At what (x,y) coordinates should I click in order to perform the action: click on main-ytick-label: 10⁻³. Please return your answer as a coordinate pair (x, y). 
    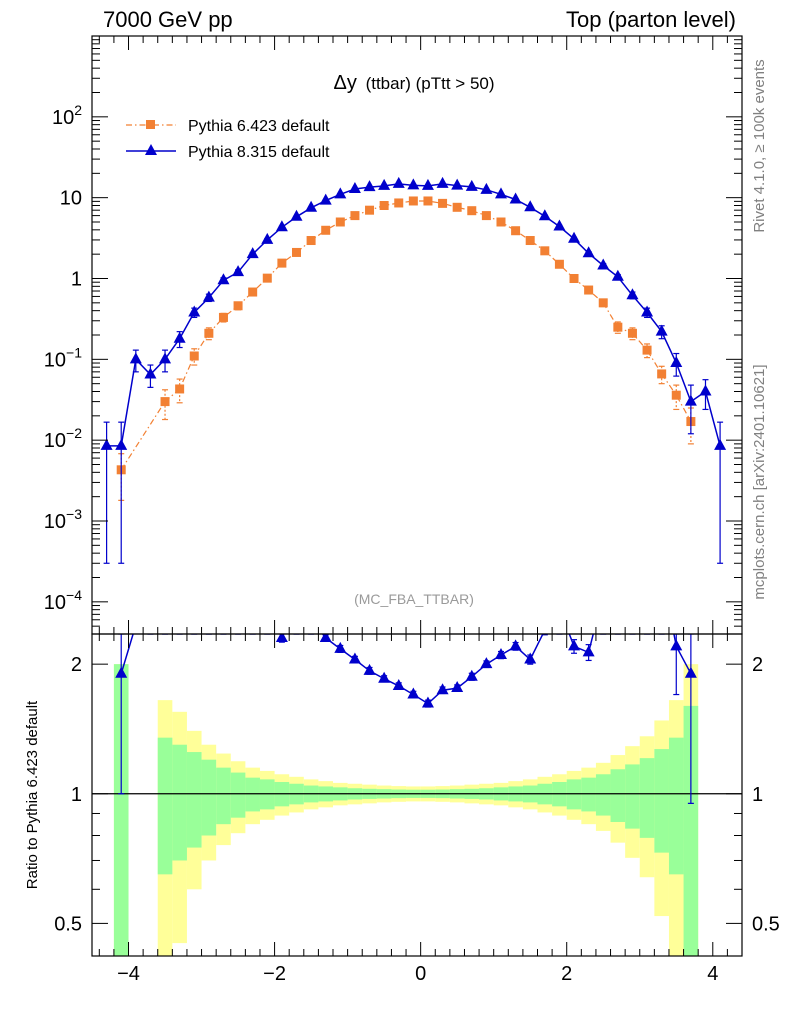
    Looking at the image, I should click on (63, 519).